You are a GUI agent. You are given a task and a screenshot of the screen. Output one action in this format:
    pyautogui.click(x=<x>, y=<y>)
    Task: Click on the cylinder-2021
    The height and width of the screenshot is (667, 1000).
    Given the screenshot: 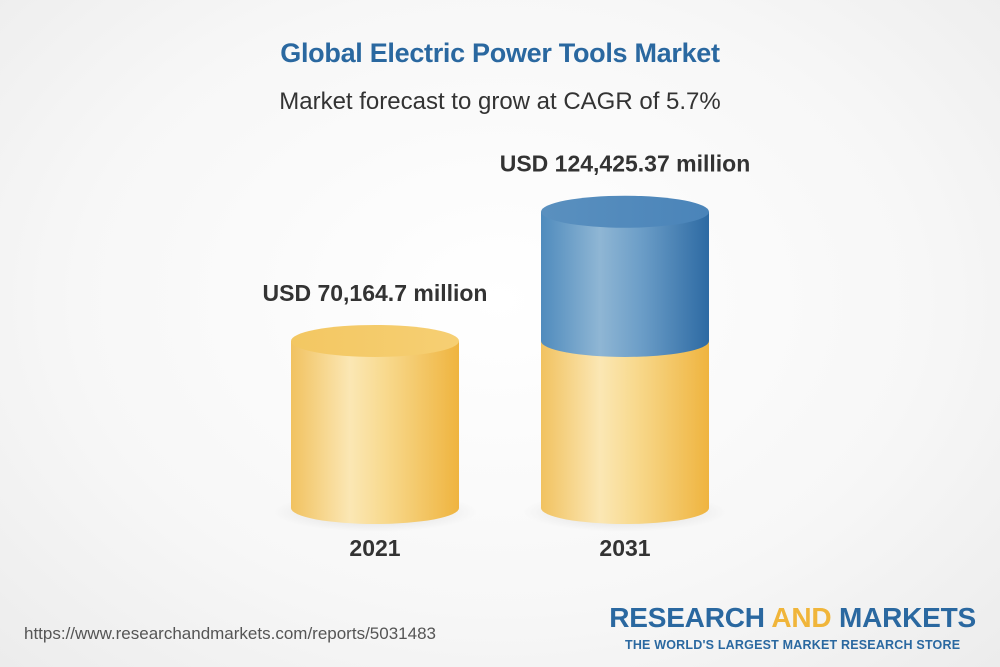 What is the action you would take?
    pyautogui.click(x=375, y=428)
    